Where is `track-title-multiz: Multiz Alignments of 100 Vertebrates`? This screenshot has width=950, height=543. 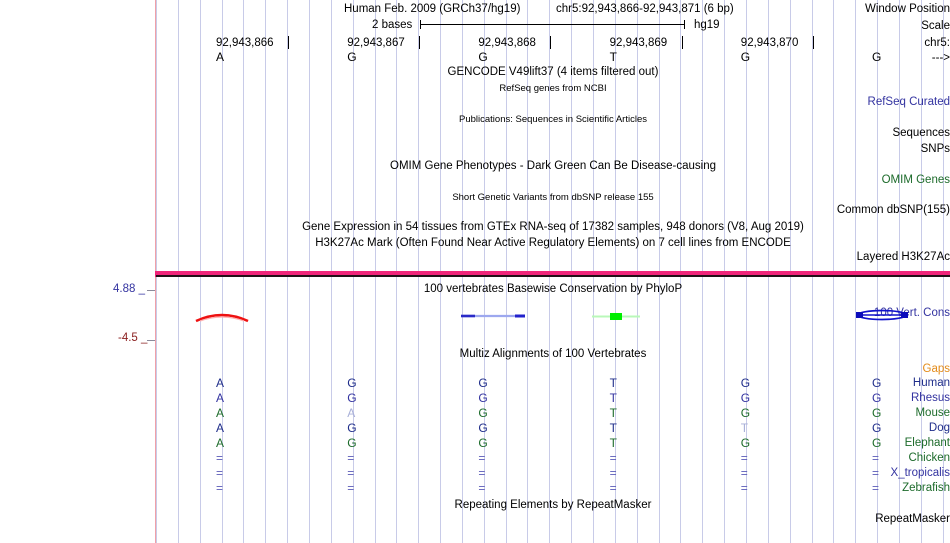 track-title-multiz: Multiz Alignments of 100 Vertebrates is located at coordinates (553, 354).